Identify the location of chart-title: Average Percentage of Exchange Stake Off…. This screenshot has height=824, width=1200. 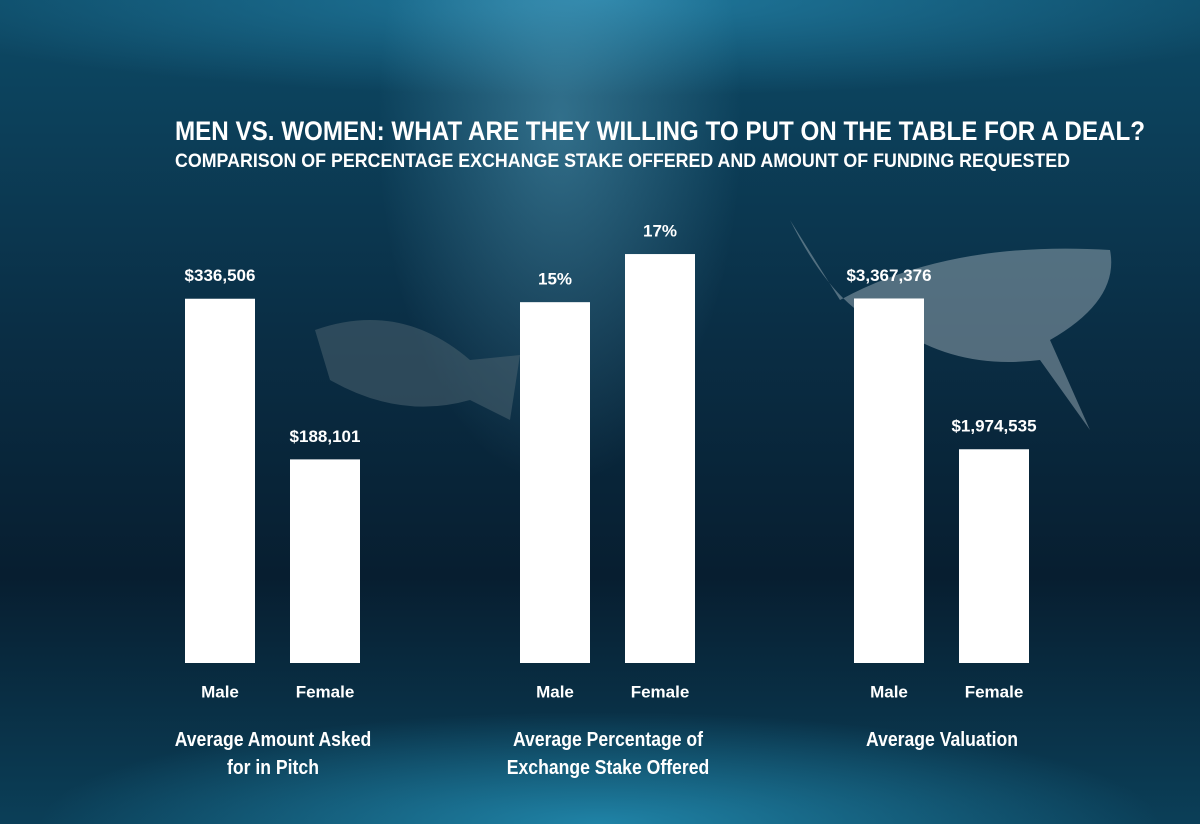
(607, 754).